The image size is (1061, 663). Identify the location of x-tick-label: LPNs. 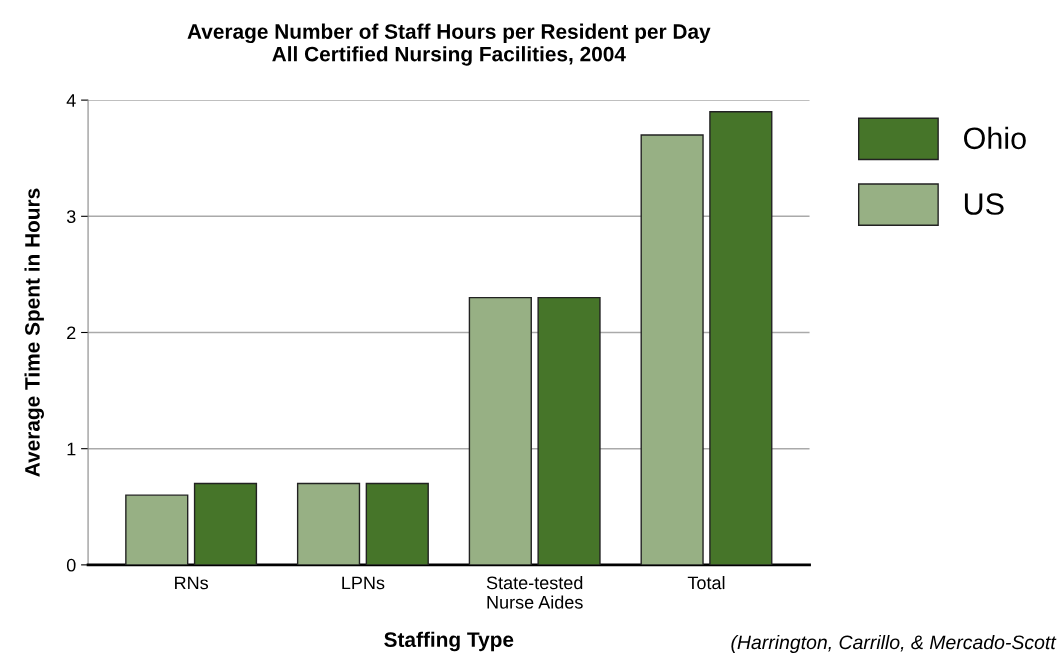
(363, 583).